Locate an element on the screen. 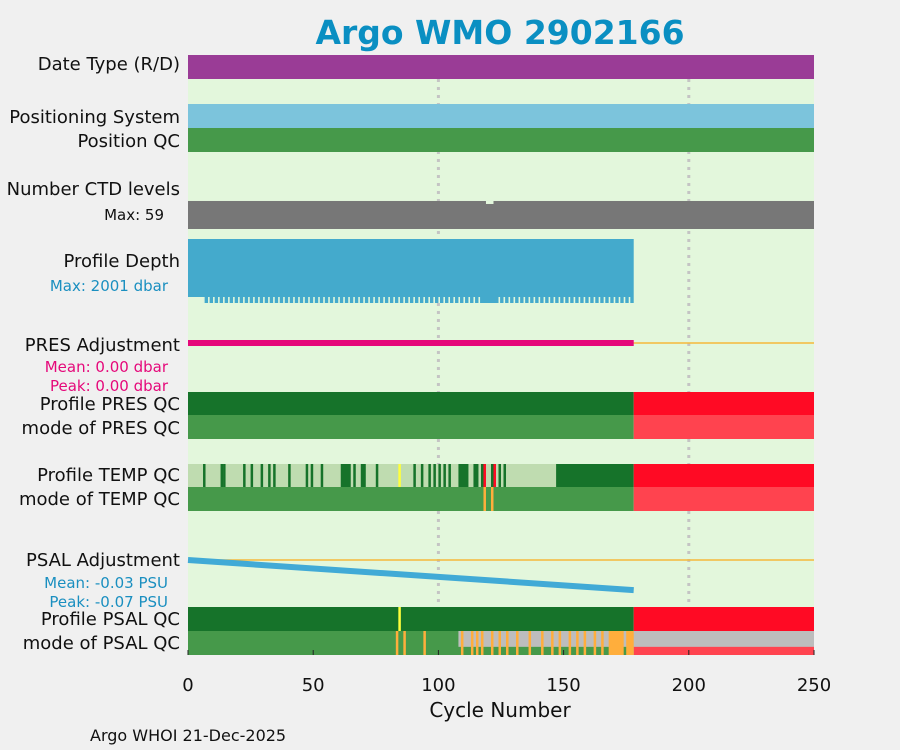 Image resolution: width=900 pixels, height=750 pixels. depth-max-label: Max: 2001 dbar is located at coordinates (109, 286).